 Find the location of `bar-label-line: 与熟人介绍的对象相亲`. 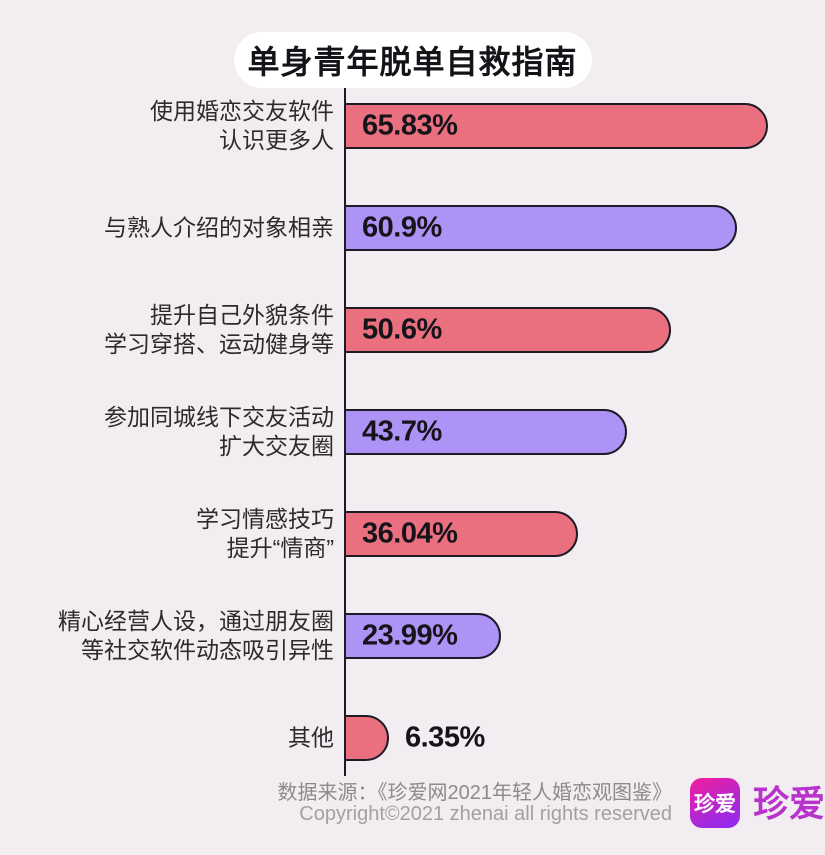

bar-label-line: 与熟人介绍的对象相亲 is located at coordinates (219, 227).